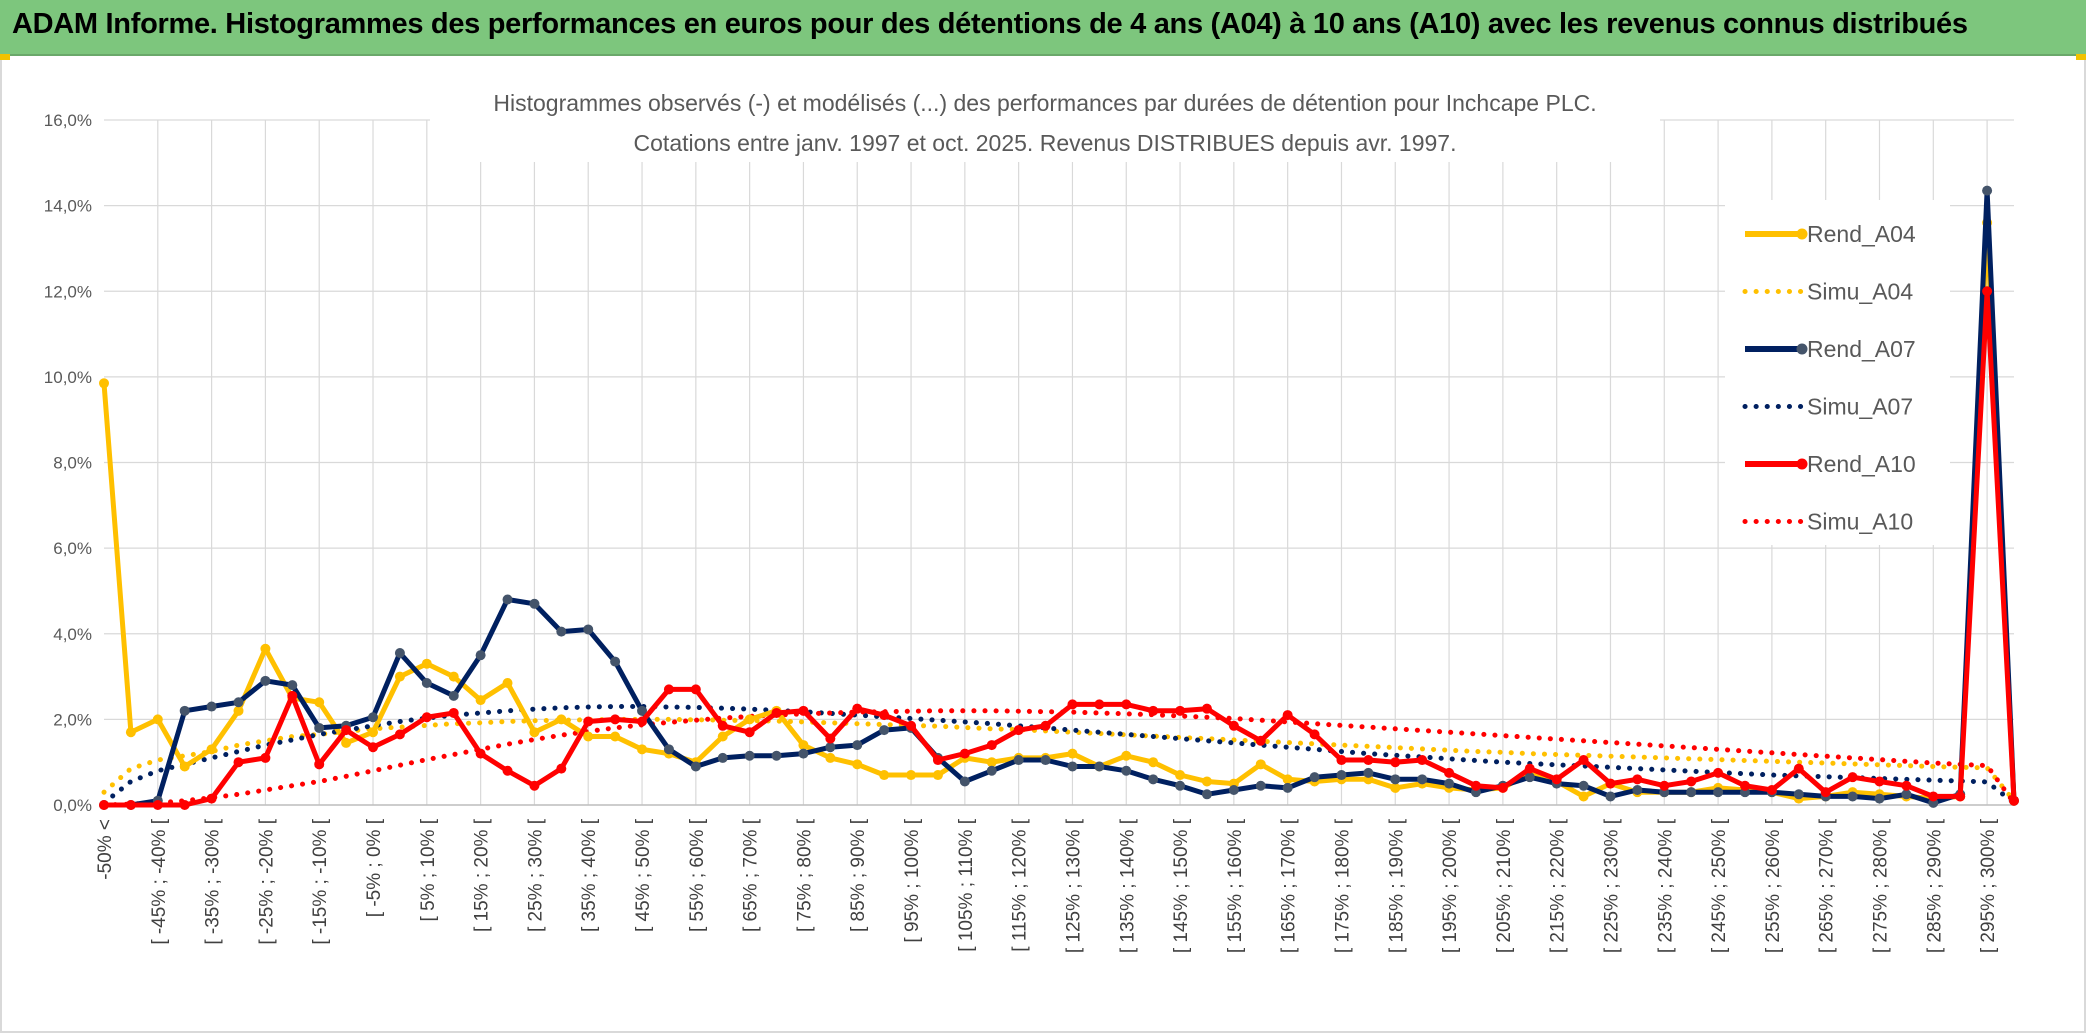  I want to click on legend-marker, so click(1802, 349).